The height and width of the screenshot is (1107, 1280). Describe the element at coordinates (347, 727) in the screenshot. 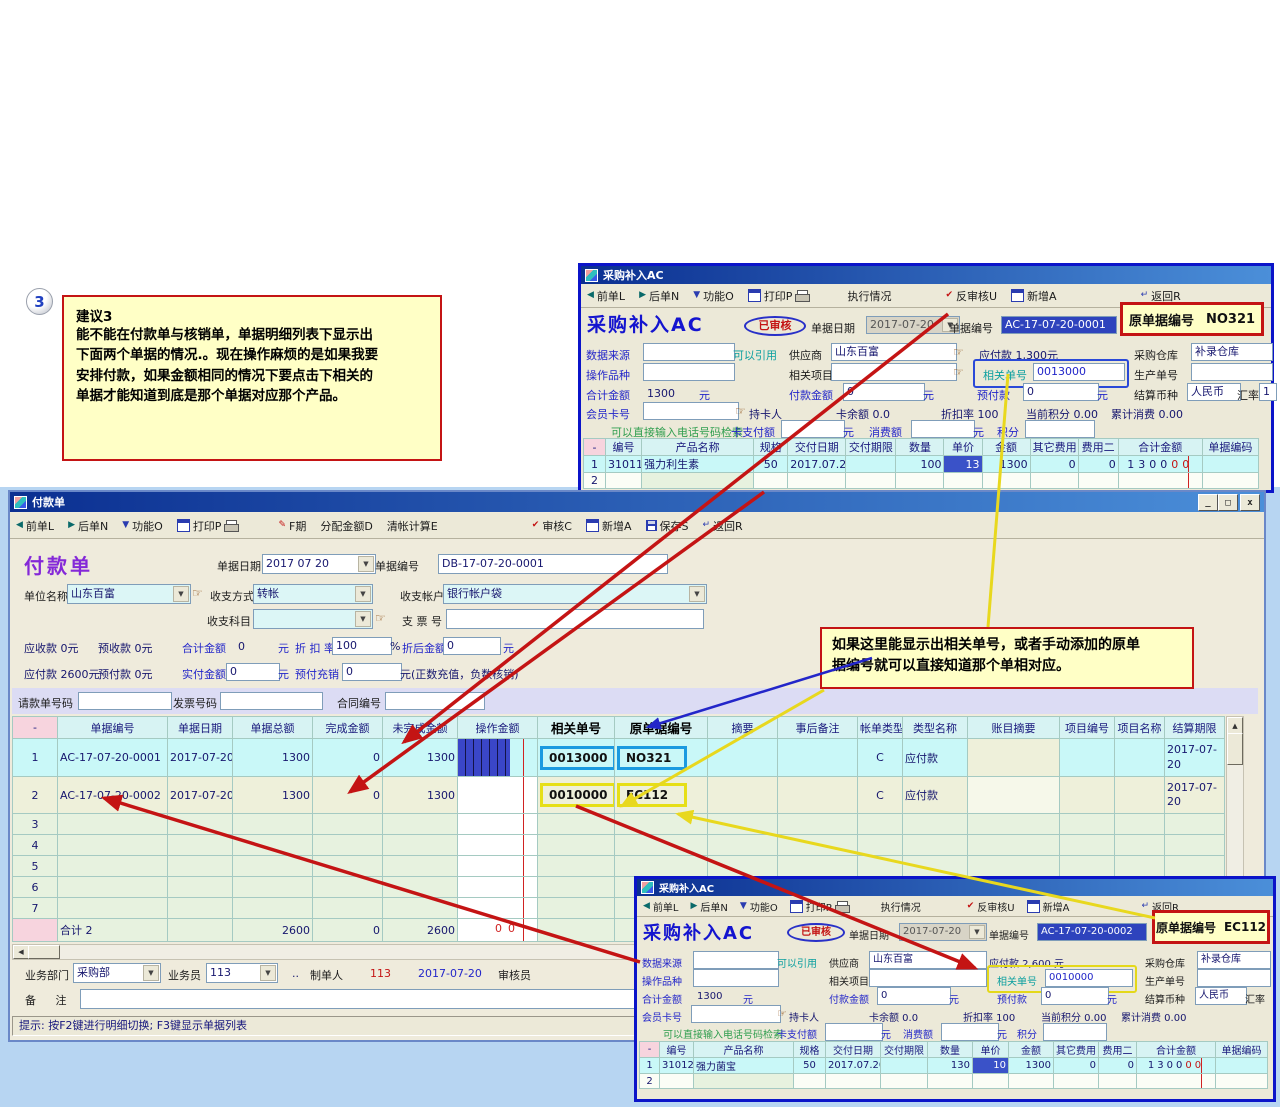

I see `col-header: 完成金额` at that location.